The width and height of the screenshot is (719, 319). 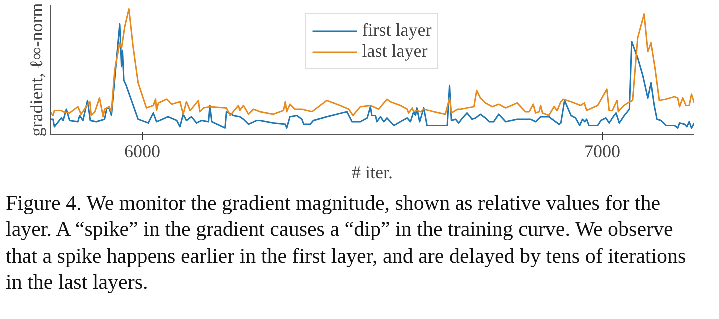 What do you see at coordinates (373, 172) in the screenshot?
I see `x-axis-title: # iter.` at bounding box center [373, 172].